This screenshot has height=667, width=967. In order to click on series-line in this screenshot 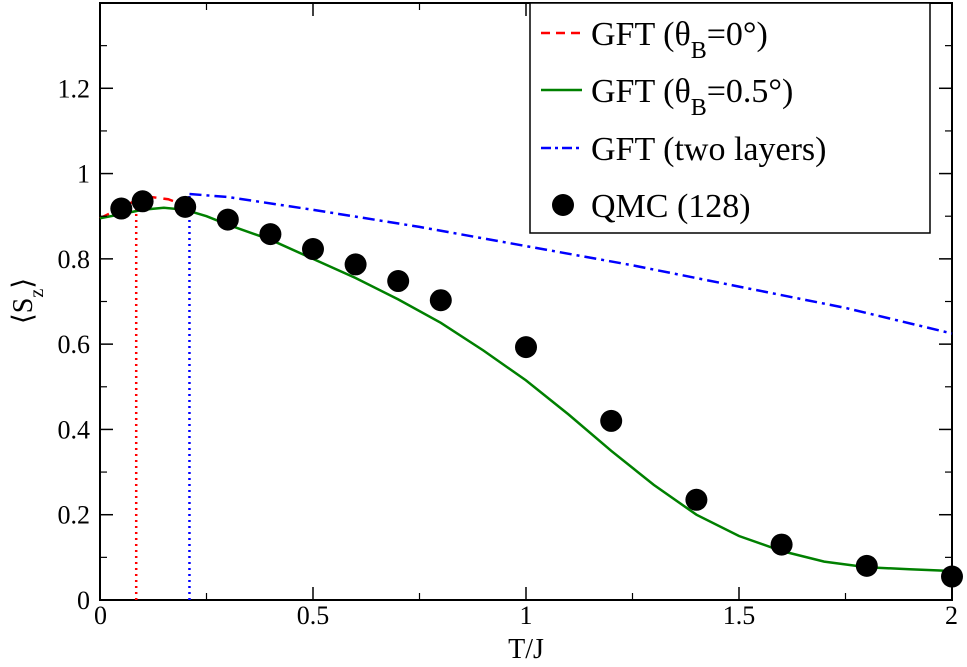, I will do `click(142, 207)`.